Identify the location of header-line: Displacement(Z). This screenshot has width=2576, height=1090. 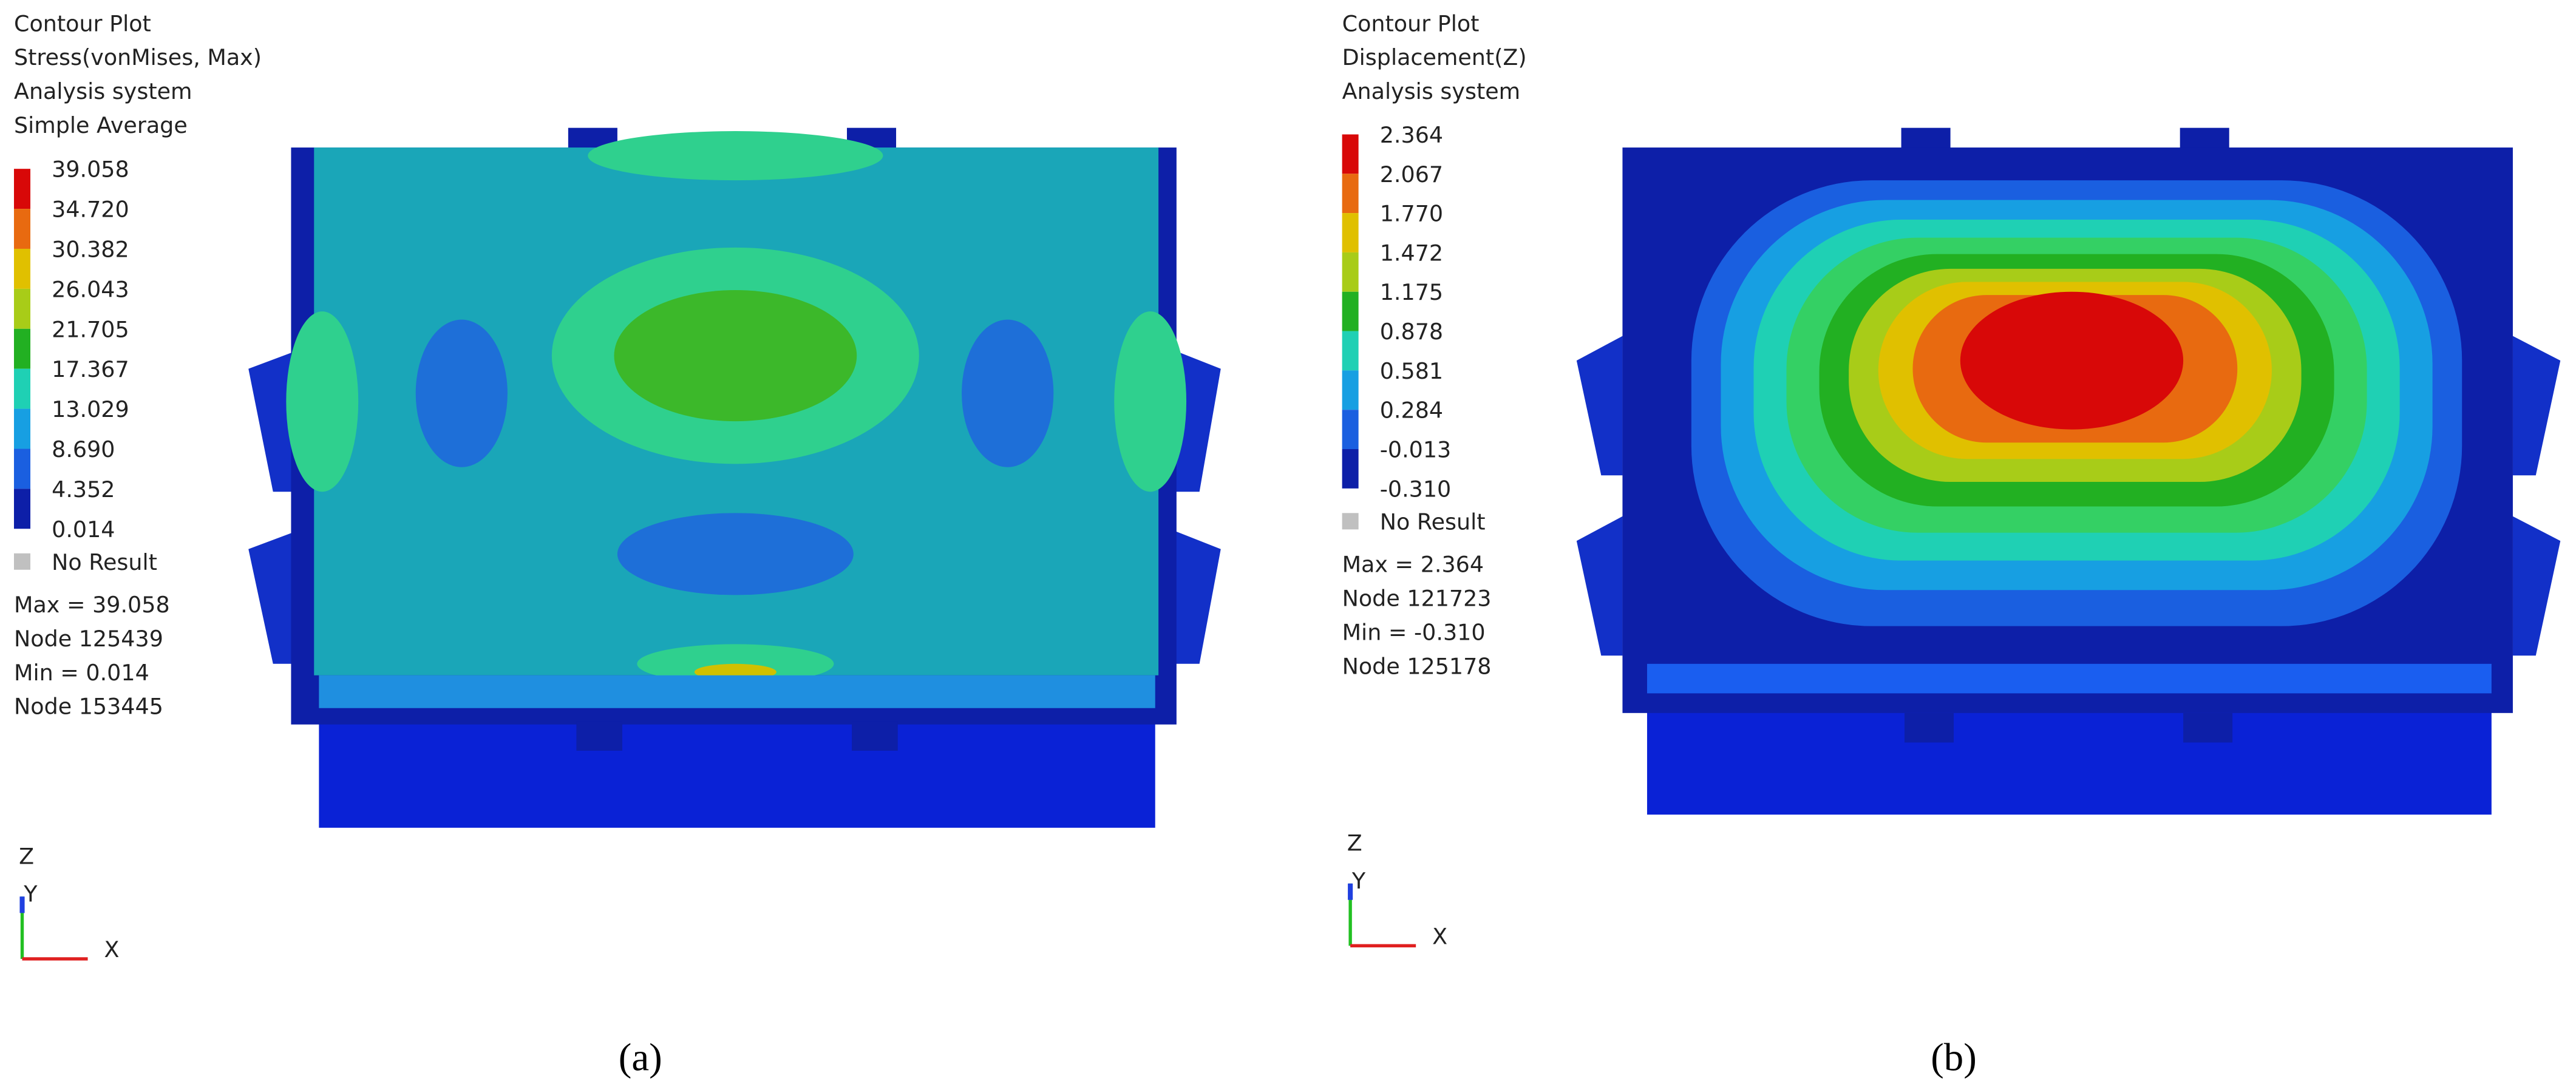
(1434, 57).